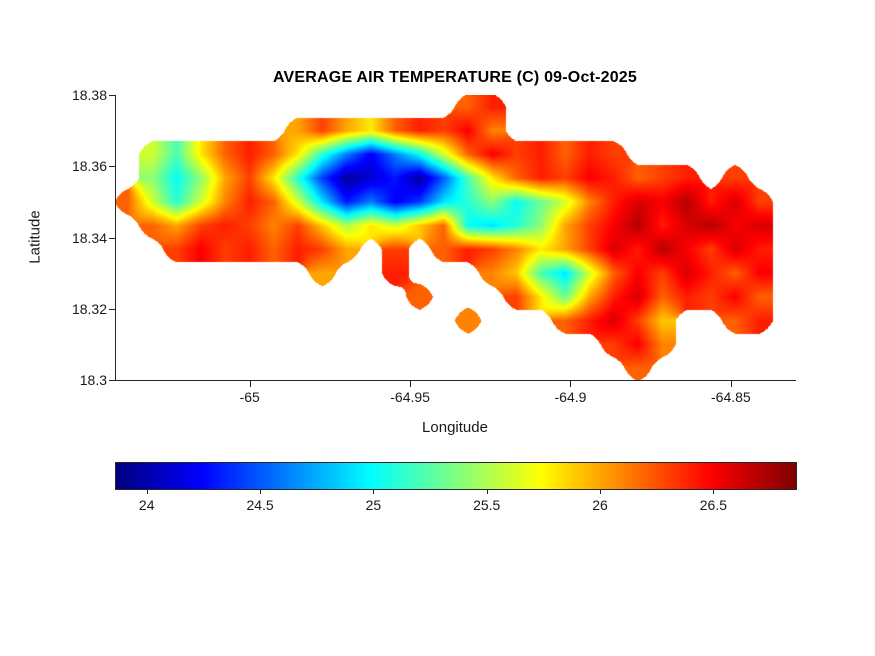  I want to click on y-tick-label: 18.36, so click(89, 166).